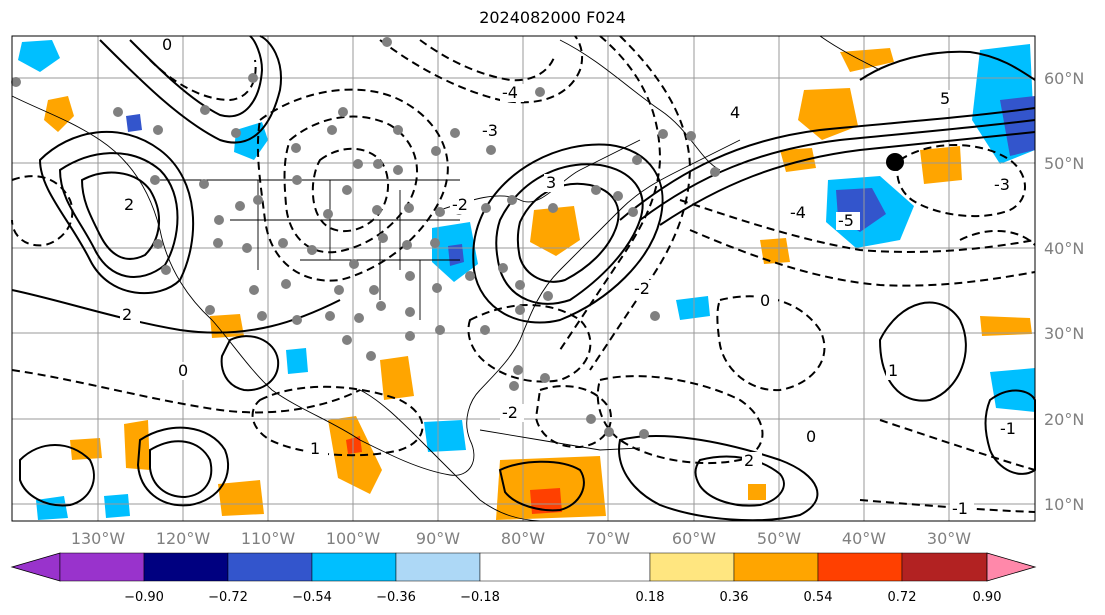  Describe the element at coordinates (552, 17) in the screenshot. I see `map-title: 2024082000 F024` at that location.